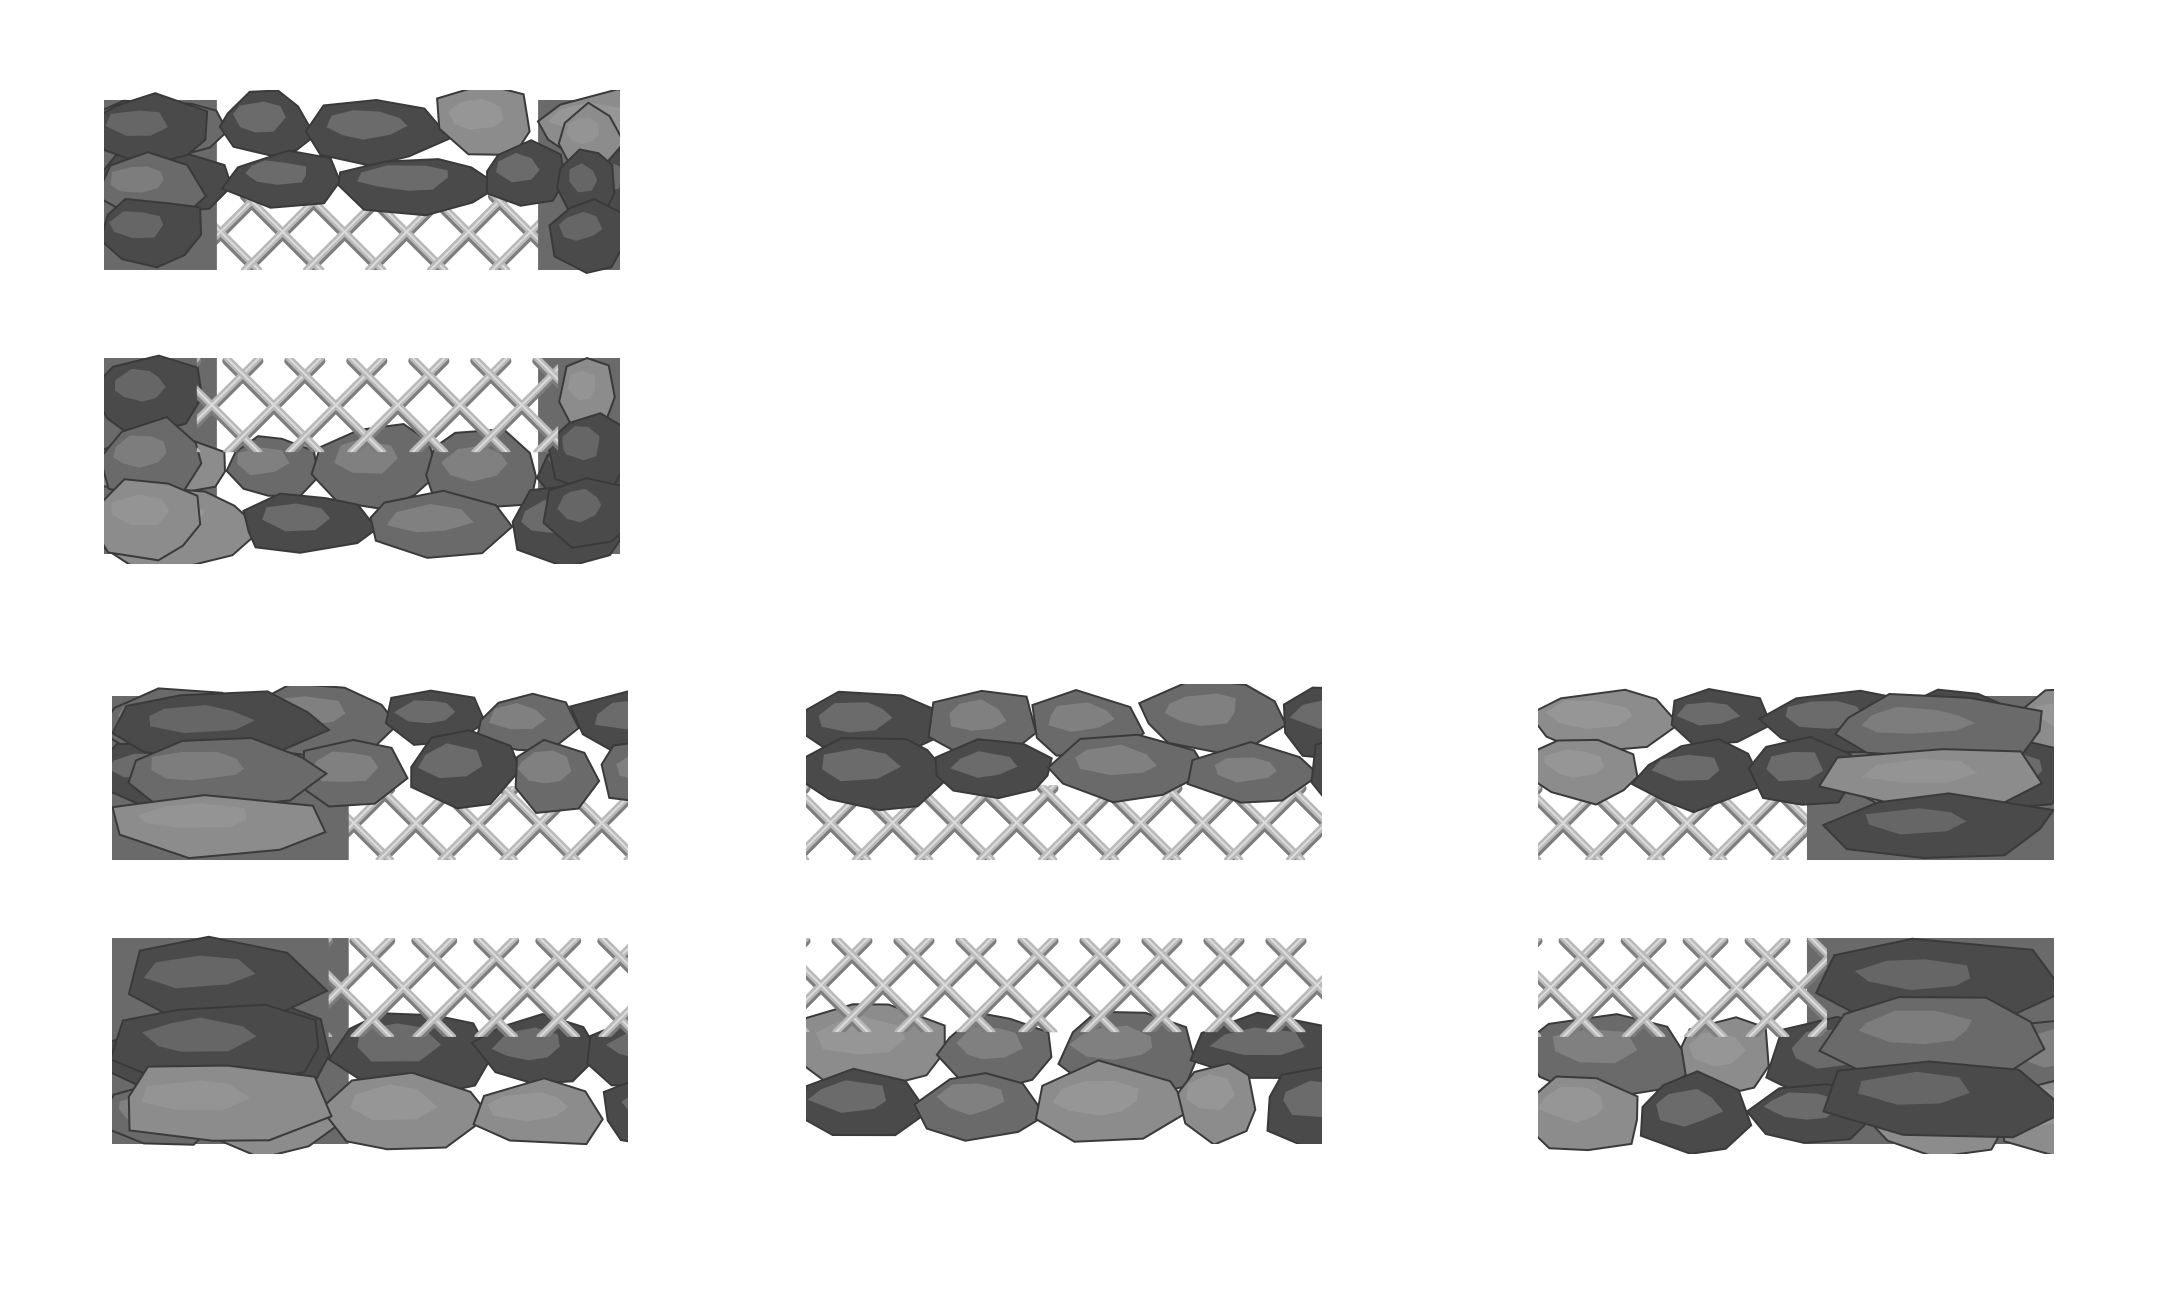 The image size is (2164, 1305). What do you see at coordinates (362, 459) in the screenshot?
I see `tile-bottom-cap-a` at bounding box center [362, 459].